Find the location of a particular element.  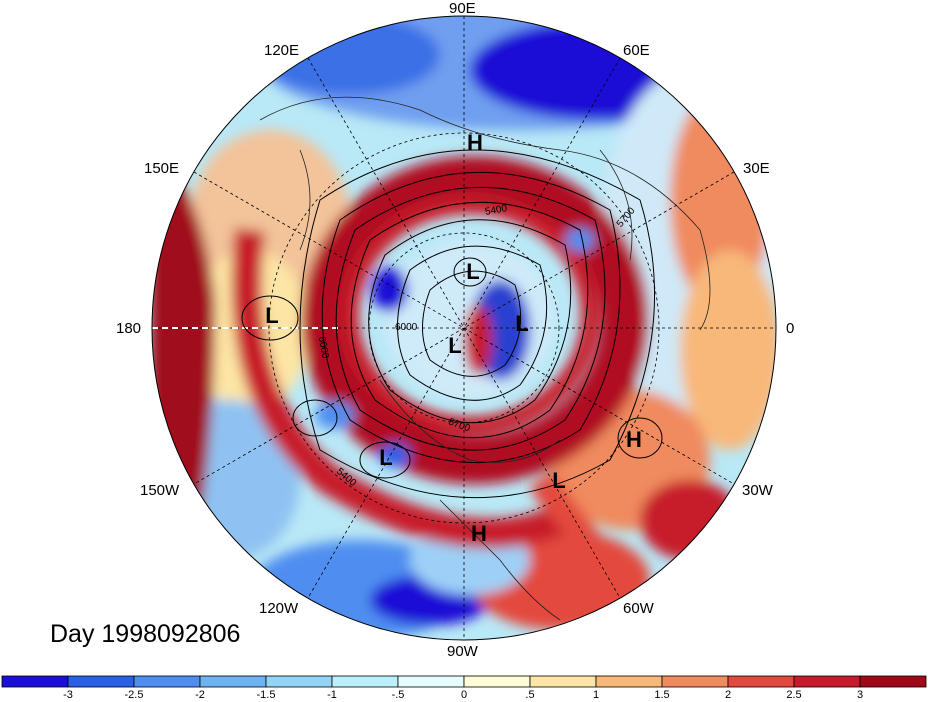

colorbar-tick-label: 1.5 is located at coordinates (662, 695).